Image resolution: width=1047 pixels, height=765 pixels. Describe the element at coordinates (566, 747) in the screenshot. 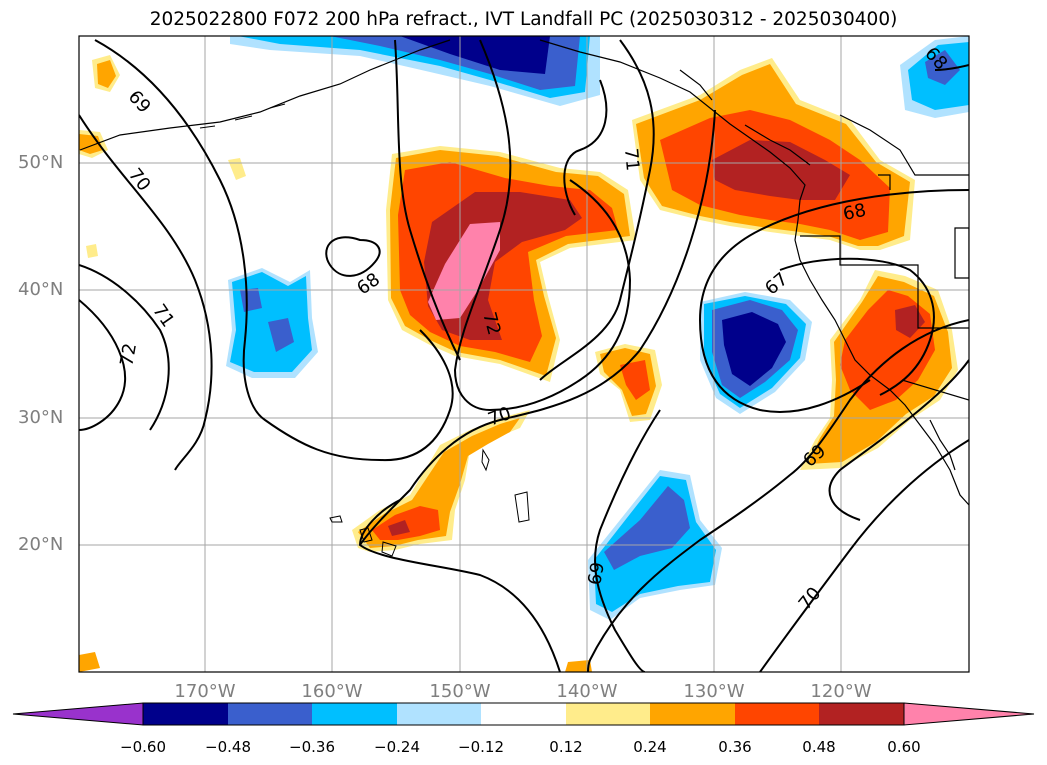

I see `colorbar-tick-label: 0.12` at that location.